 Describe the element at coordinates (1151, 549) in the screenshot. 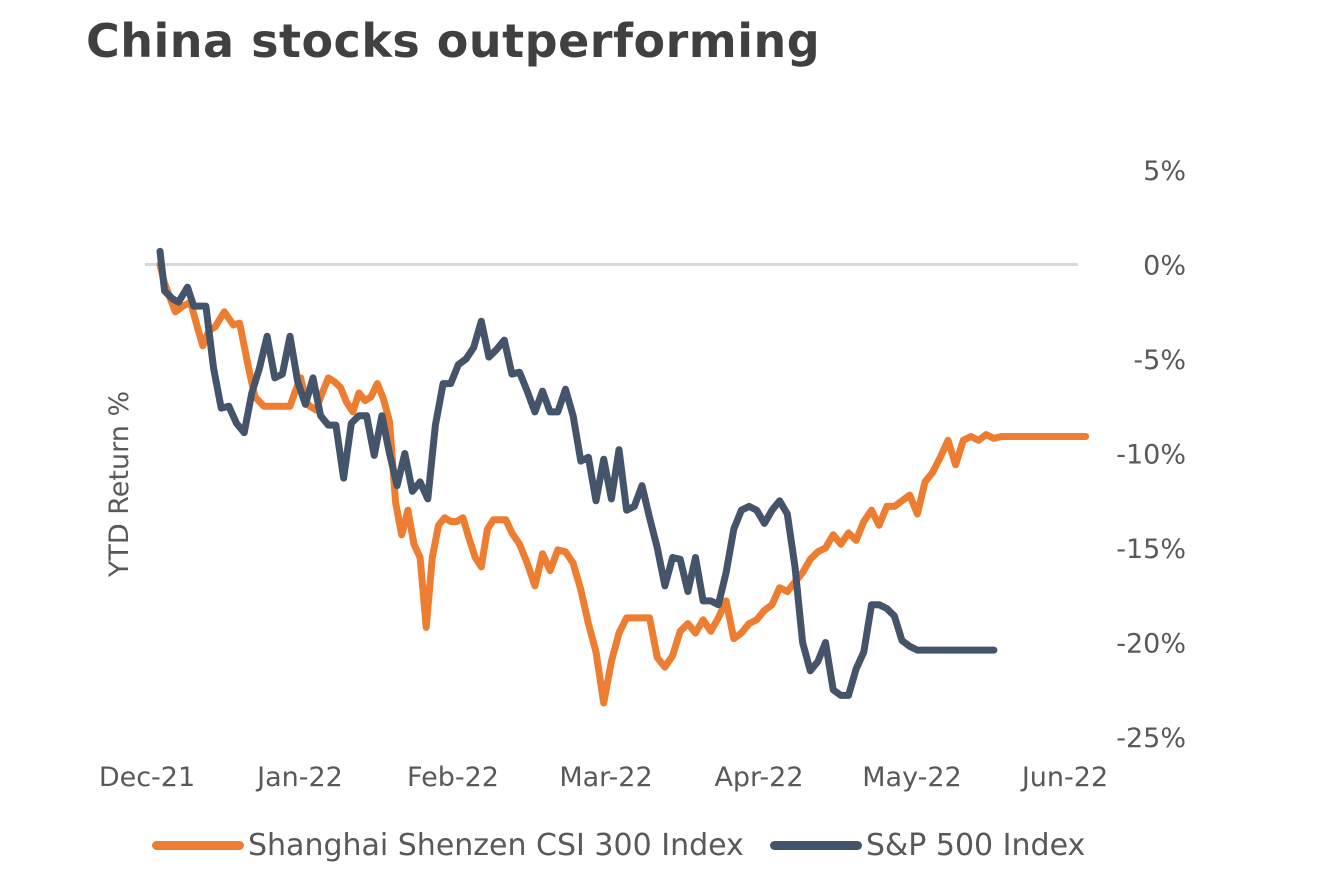

I see `y-tick-label: -15%` at that location.